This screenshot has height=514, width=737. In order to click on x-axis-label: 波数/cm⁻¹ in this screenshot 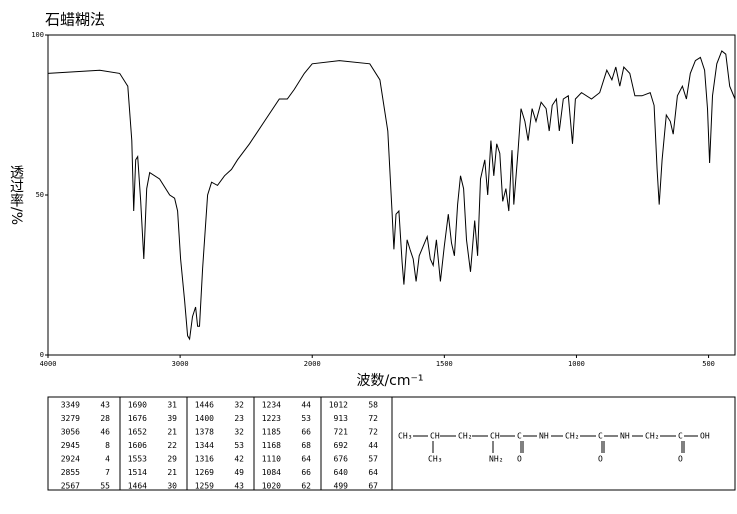, I will do `click(389, 381)`.